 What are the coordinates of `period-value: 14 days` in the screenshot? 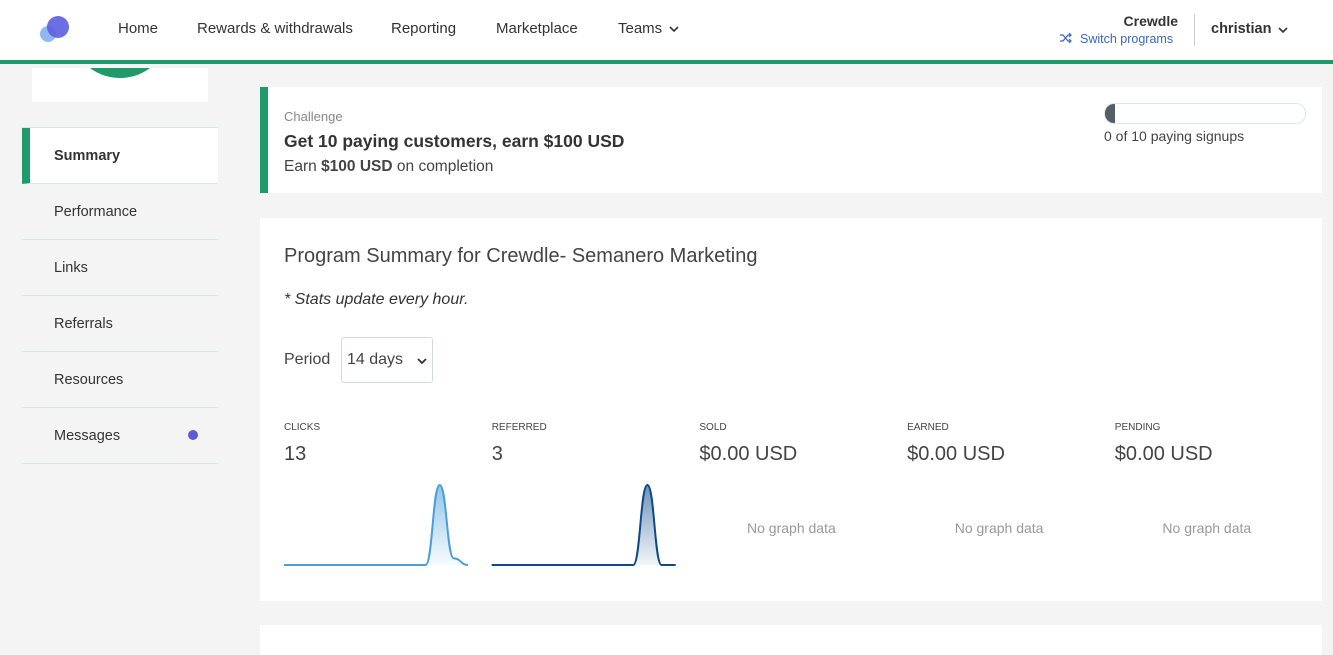 It's located at (375, 359).